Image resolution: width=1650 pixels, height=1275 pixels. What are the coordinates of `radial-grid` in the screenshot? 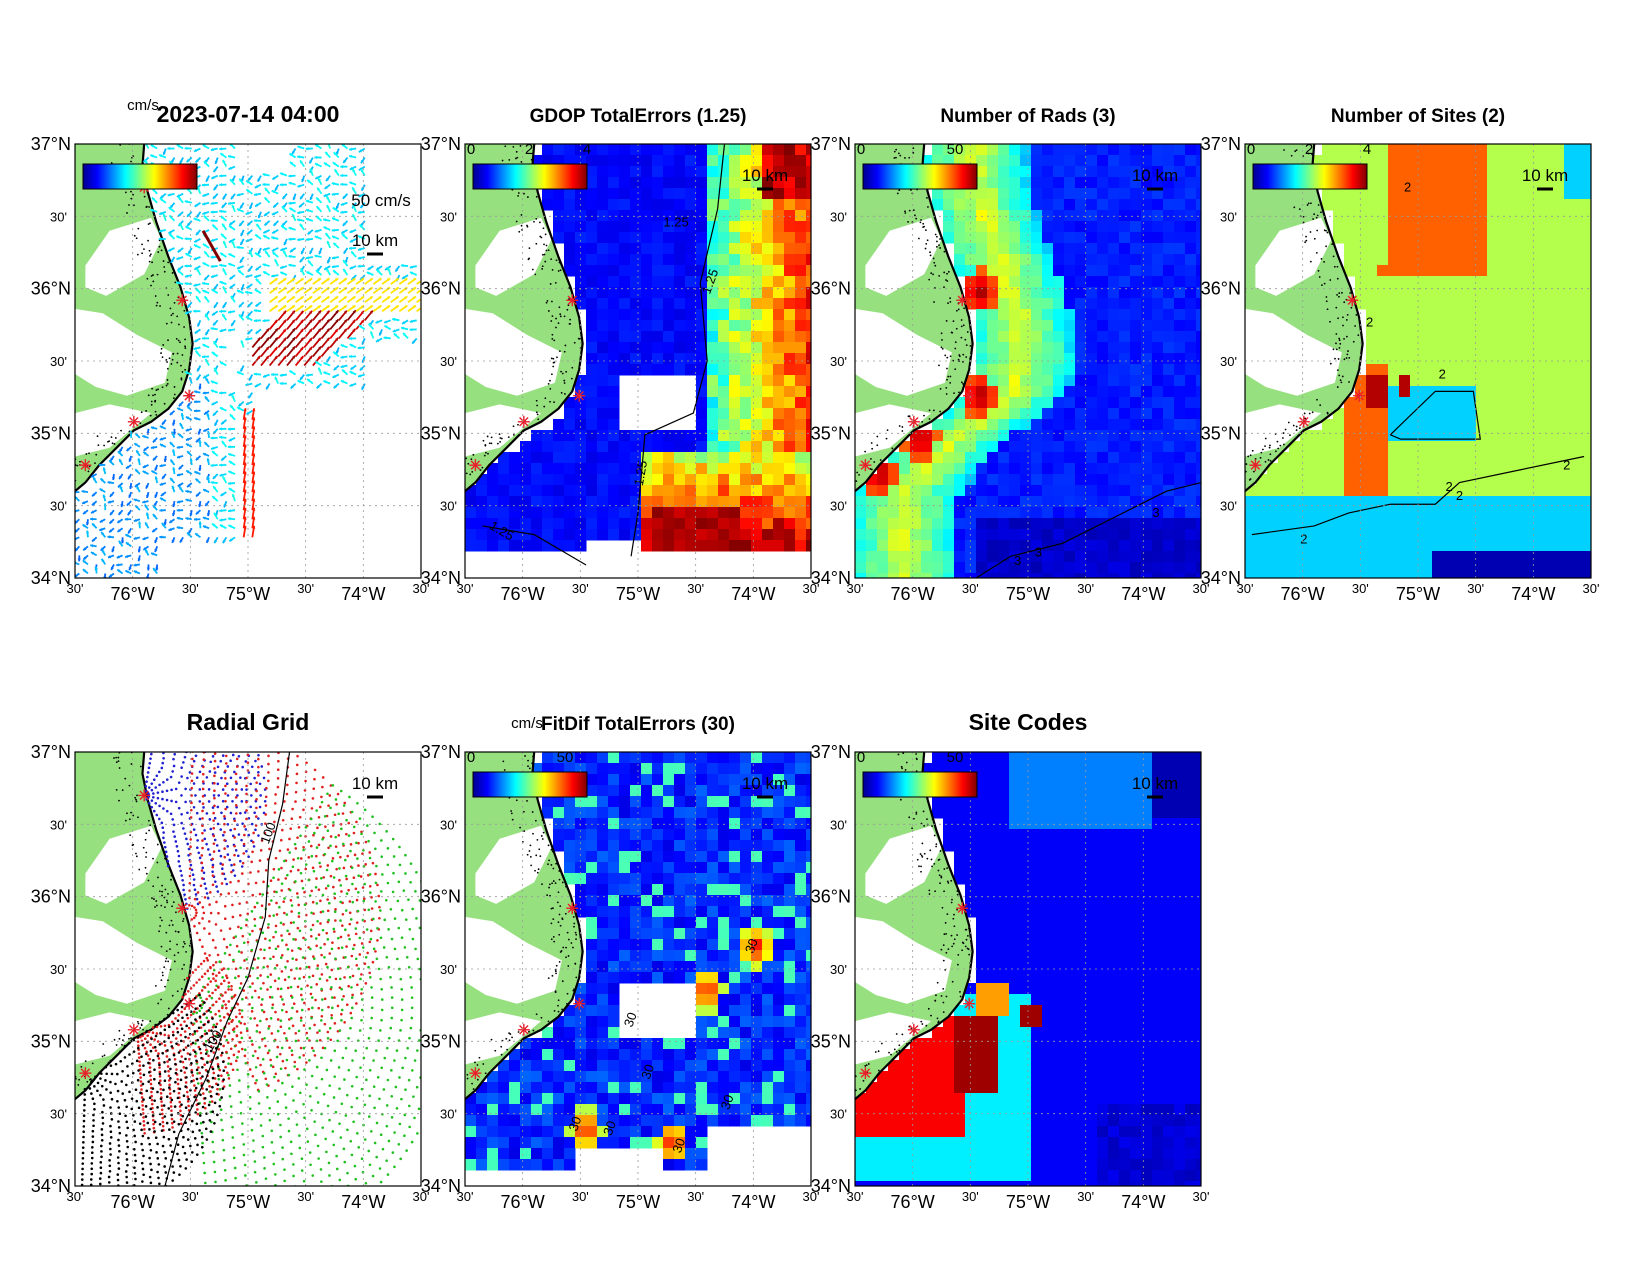 It's located at (250, 969).